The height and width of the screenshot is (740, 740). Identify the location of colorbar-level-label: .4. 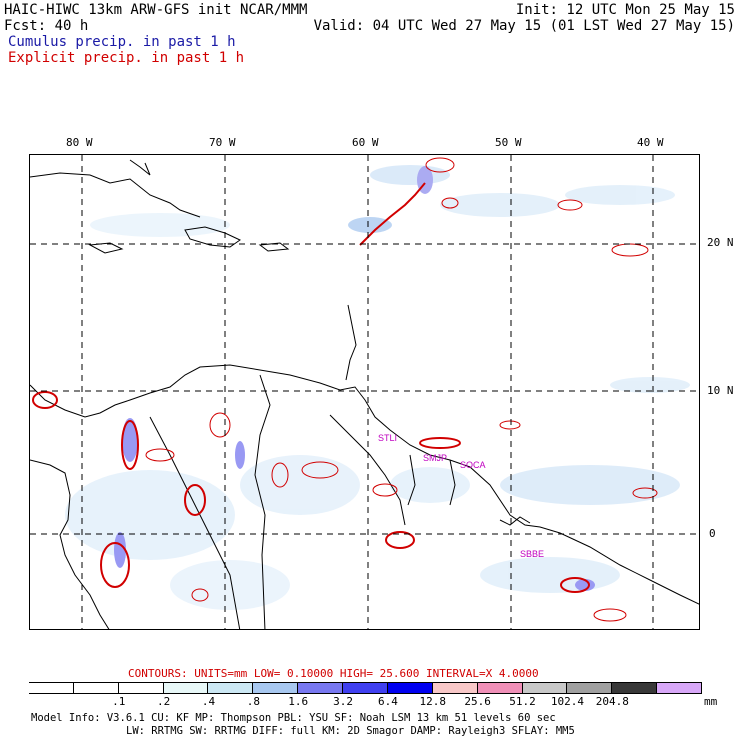
(208, 701).